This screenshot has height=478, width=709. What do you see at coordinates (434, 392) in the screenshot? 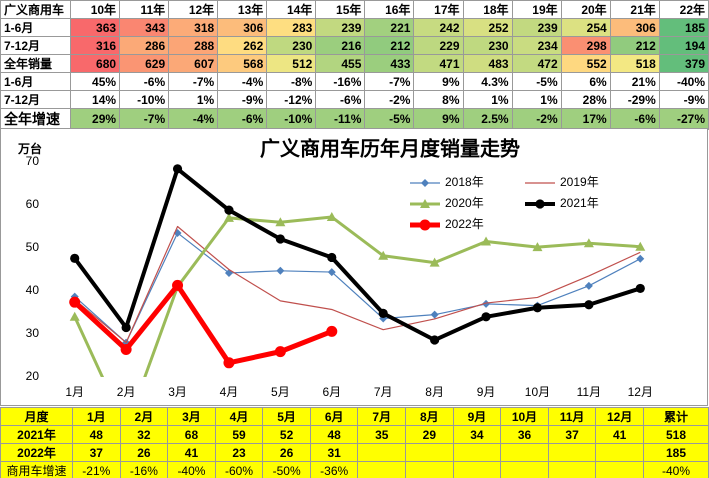
I see `x-tick-label: 8月` at bounding box center [434, 392].